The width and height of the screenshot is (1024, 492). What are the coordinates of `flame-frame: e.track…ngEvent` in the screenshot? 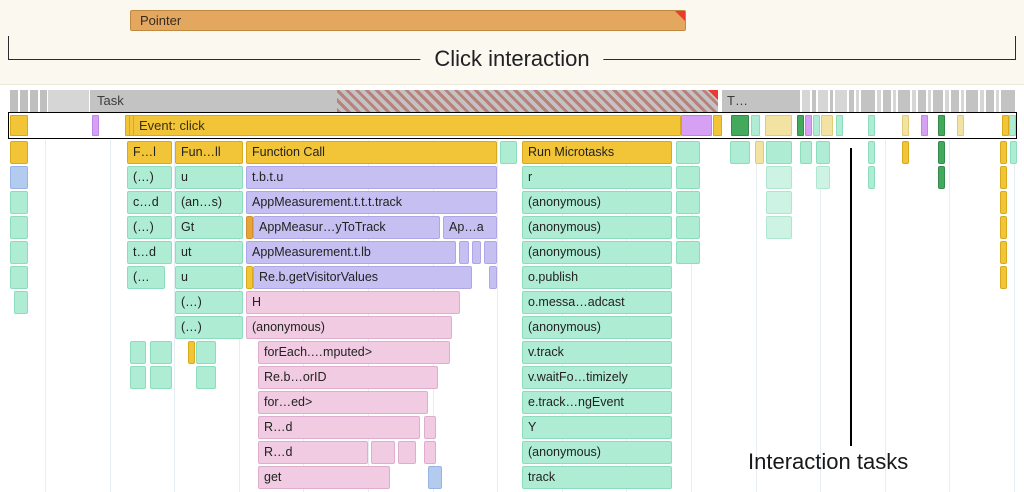 It's located at (597, 402).